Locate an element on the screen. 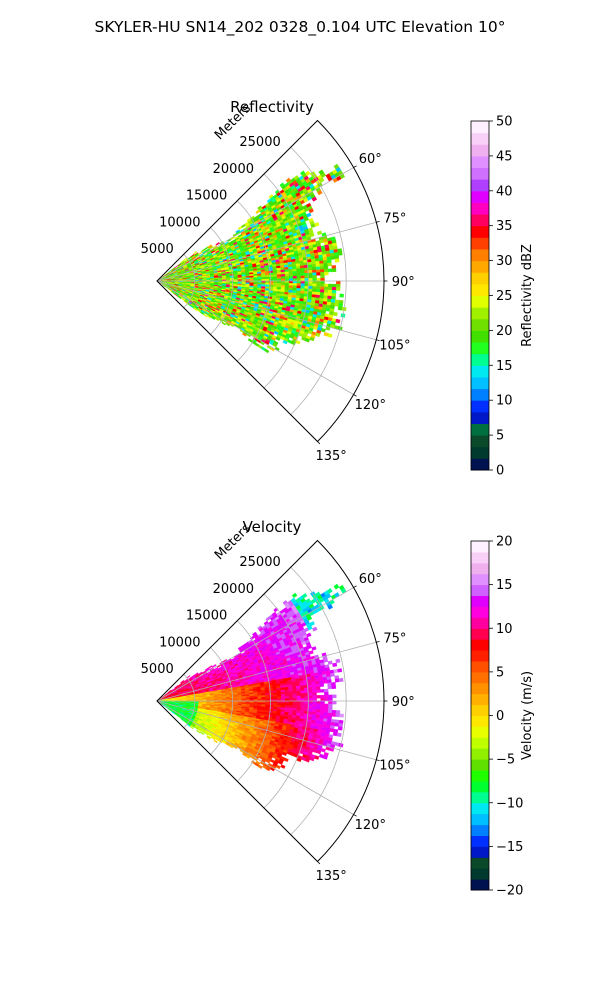 The width and height of the screenshot is (600, 1000). colorbar-tick-label: 50 is located at coordinates (504, 122).